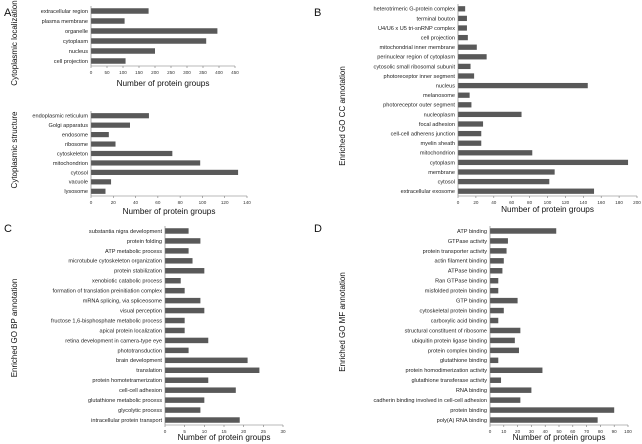  Describe the element at coordinates (504, 431) in the screenshot. I see `x-tick-label-d-1: 10` at that location.